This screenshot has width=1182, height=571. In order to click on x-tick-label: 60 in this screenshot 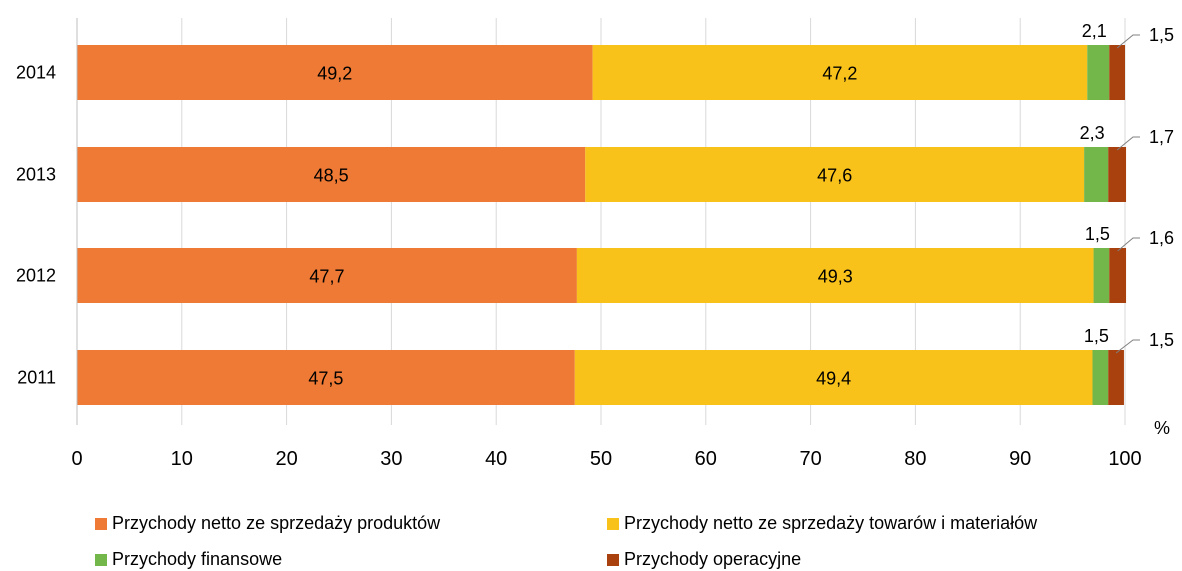, I will do `click(706, 459)`.